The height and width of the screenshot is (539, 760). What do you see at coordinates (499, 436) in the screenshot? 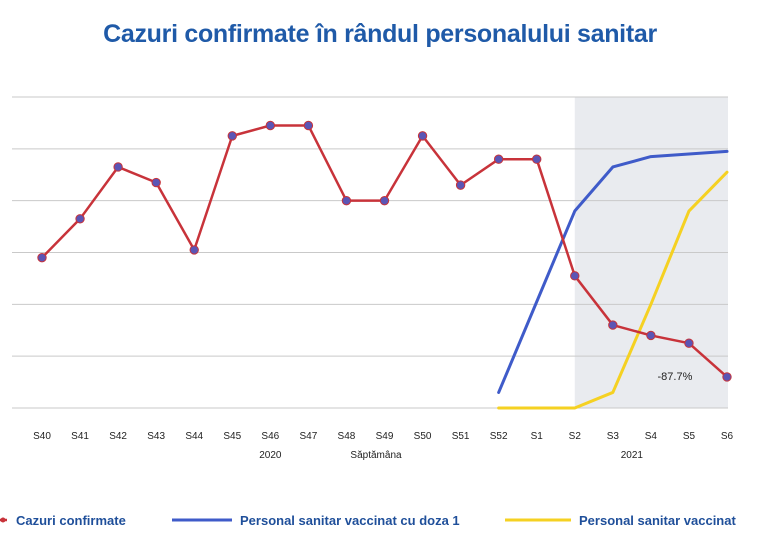
I see `x-tick-label: S52` at bounding box center [499, 436].